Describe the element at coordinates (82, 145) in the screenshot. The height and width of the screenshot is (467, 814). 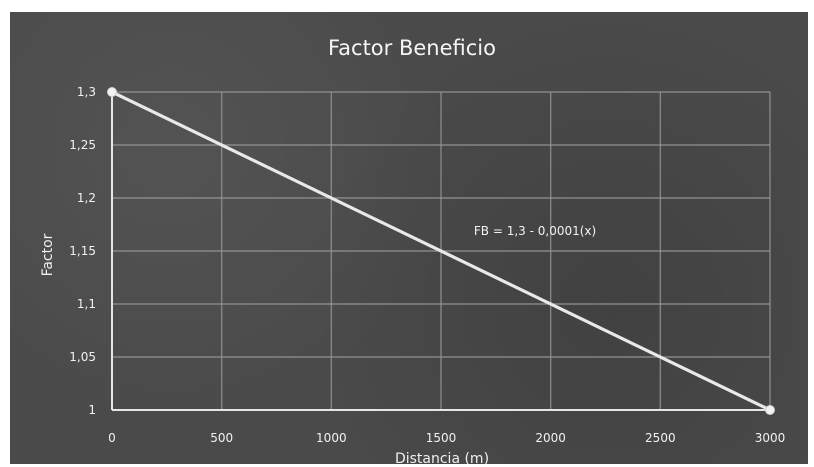
I see `y-tick-label: 1,25` at that location.